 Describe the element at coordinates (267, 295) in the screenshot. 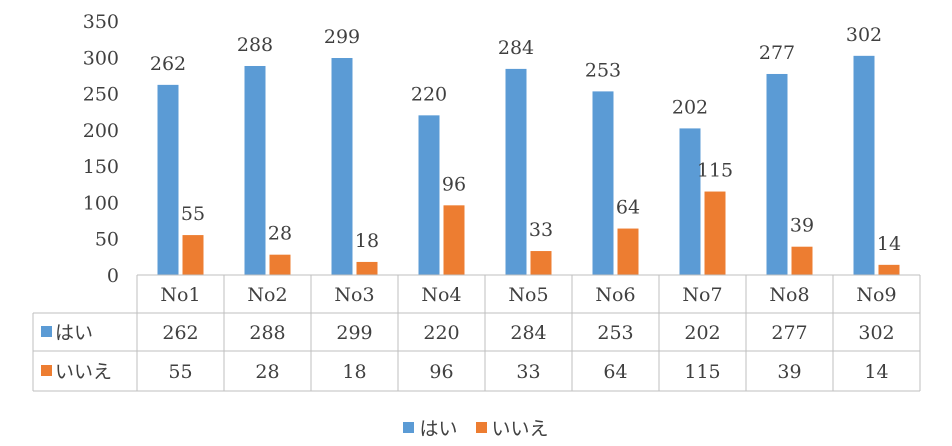

I see `category-label-No2: No2` at that location.